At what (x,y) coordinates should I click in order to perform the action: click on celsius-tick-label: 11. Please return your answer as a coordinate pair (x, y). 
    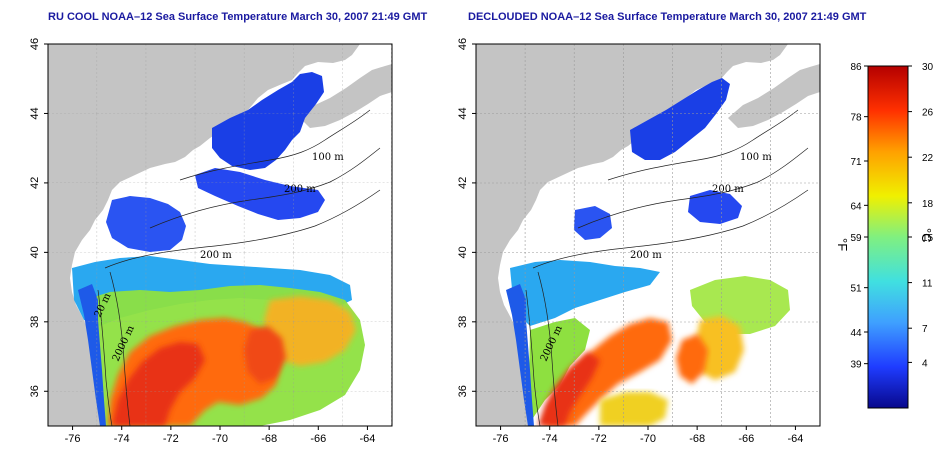
    Looking at the image, I should click on (927, 284).